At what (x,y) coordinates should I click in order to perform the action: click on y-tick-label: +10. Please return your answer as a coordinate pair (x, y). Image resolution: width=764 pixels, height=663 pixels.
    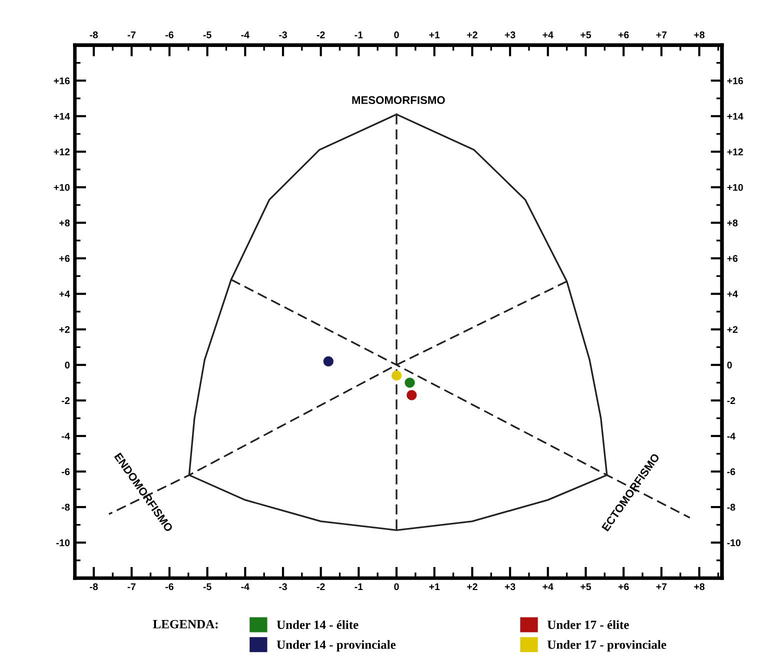
    Looking at the image, I should click on (62, 187).